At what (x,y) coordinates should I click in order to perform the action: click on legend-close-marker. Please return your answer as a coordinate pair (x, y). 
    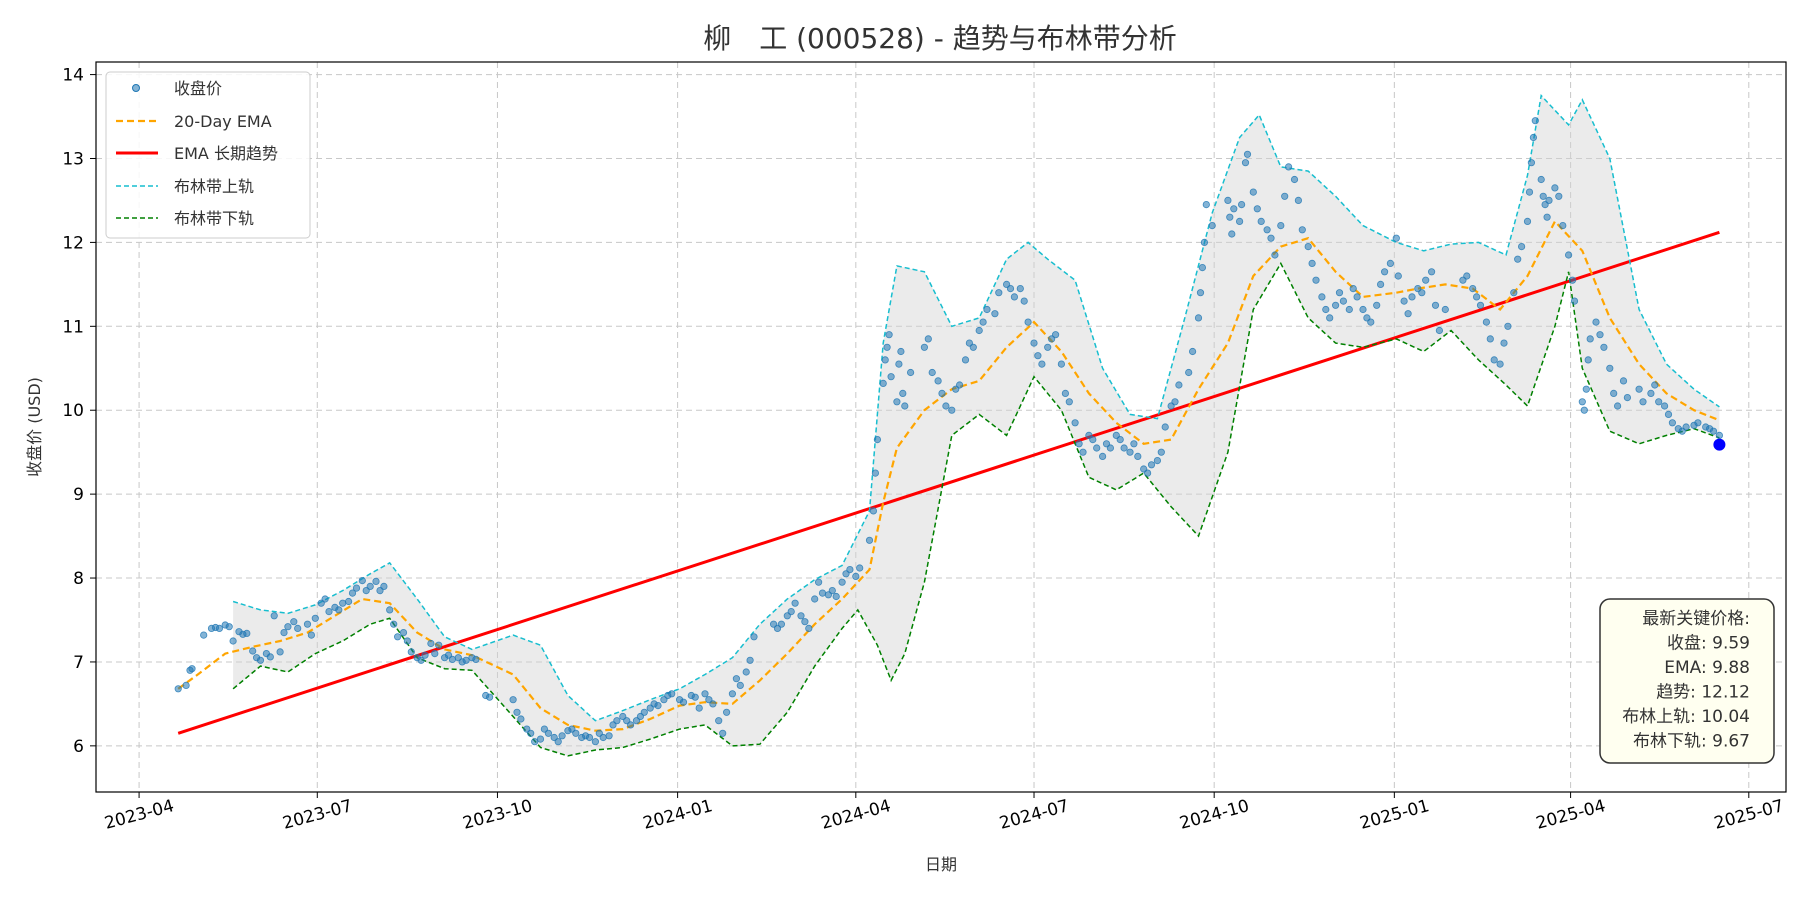
    Looking at the image, I should click on (136, 88).